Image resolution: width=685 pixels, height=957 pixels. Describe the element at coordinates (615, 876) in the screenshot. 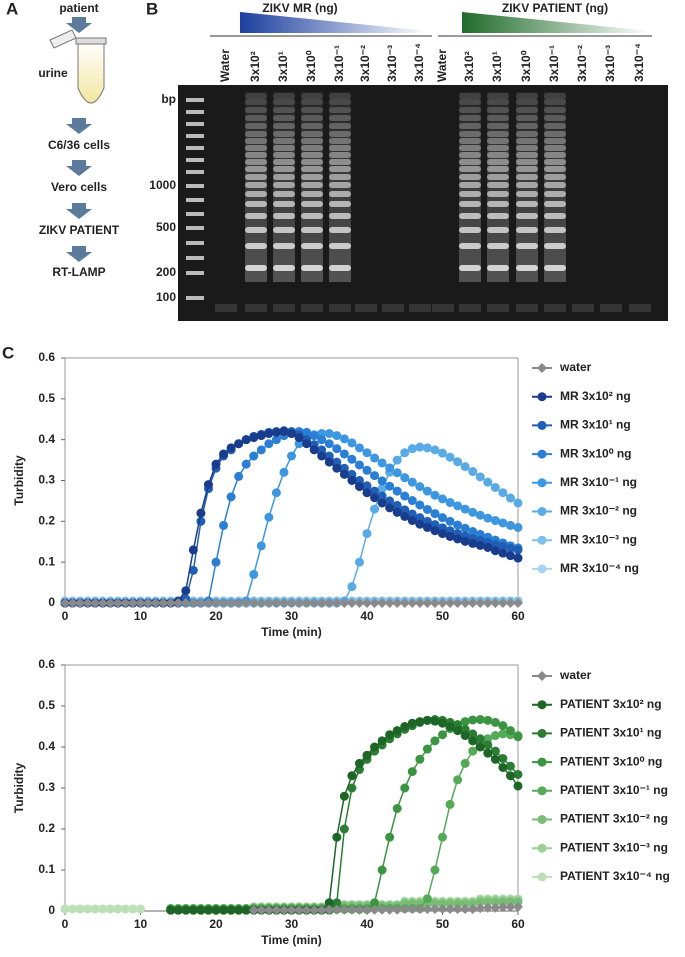

I see `legend-label: PATIENT 3x10⁻⁴ ng` at that location.